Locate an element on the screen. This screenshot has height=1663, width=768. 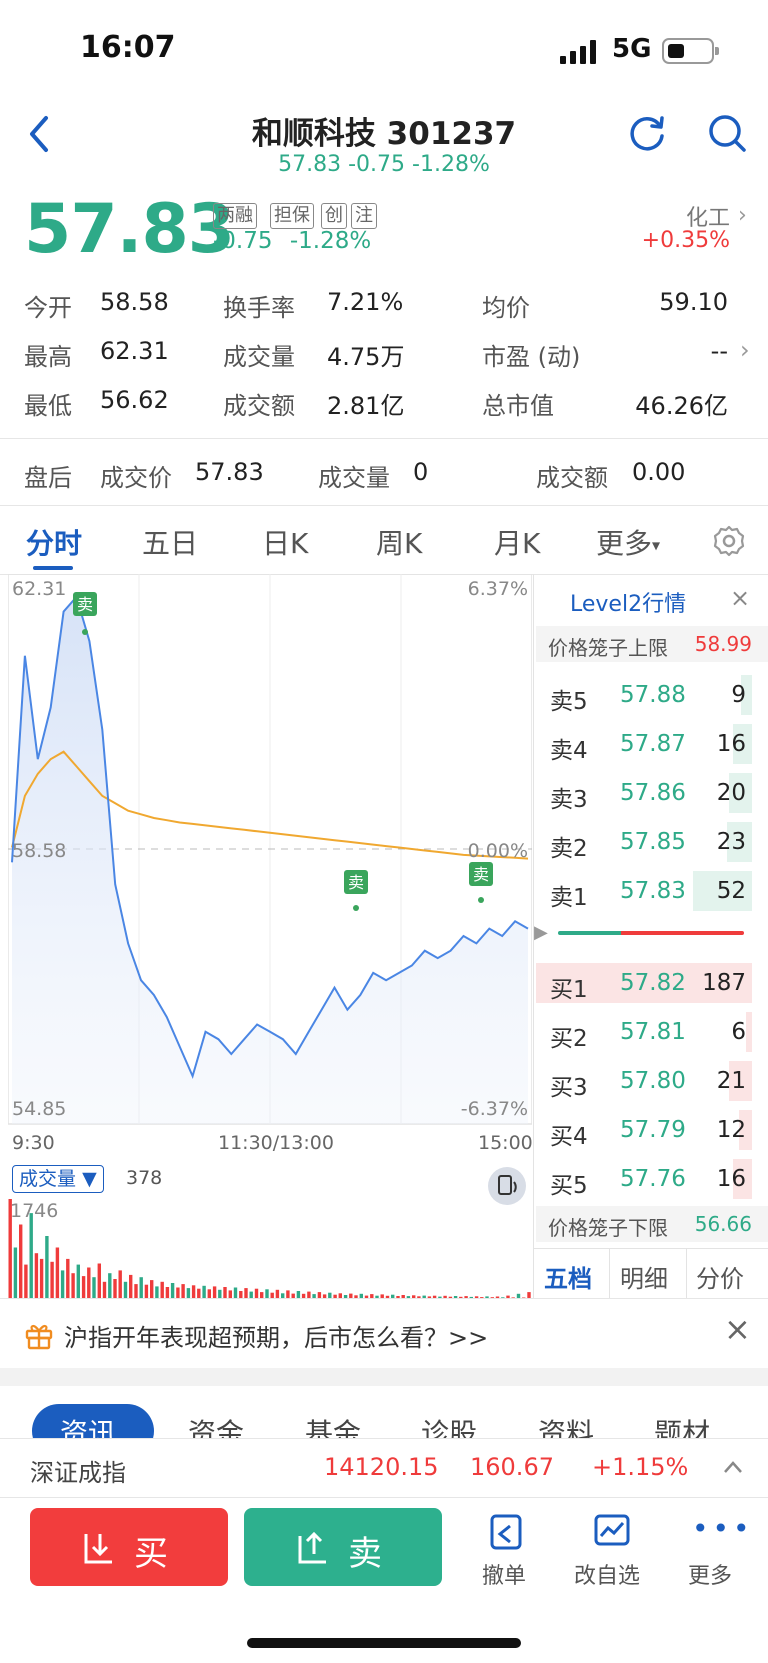
after-vol-label: 成交量 is located at coordinates (354, 478).